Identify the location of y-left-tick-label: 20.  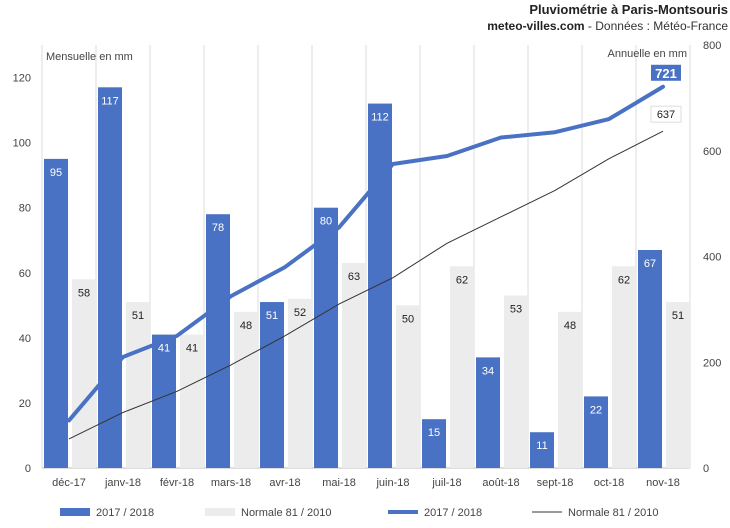
(25, 404).